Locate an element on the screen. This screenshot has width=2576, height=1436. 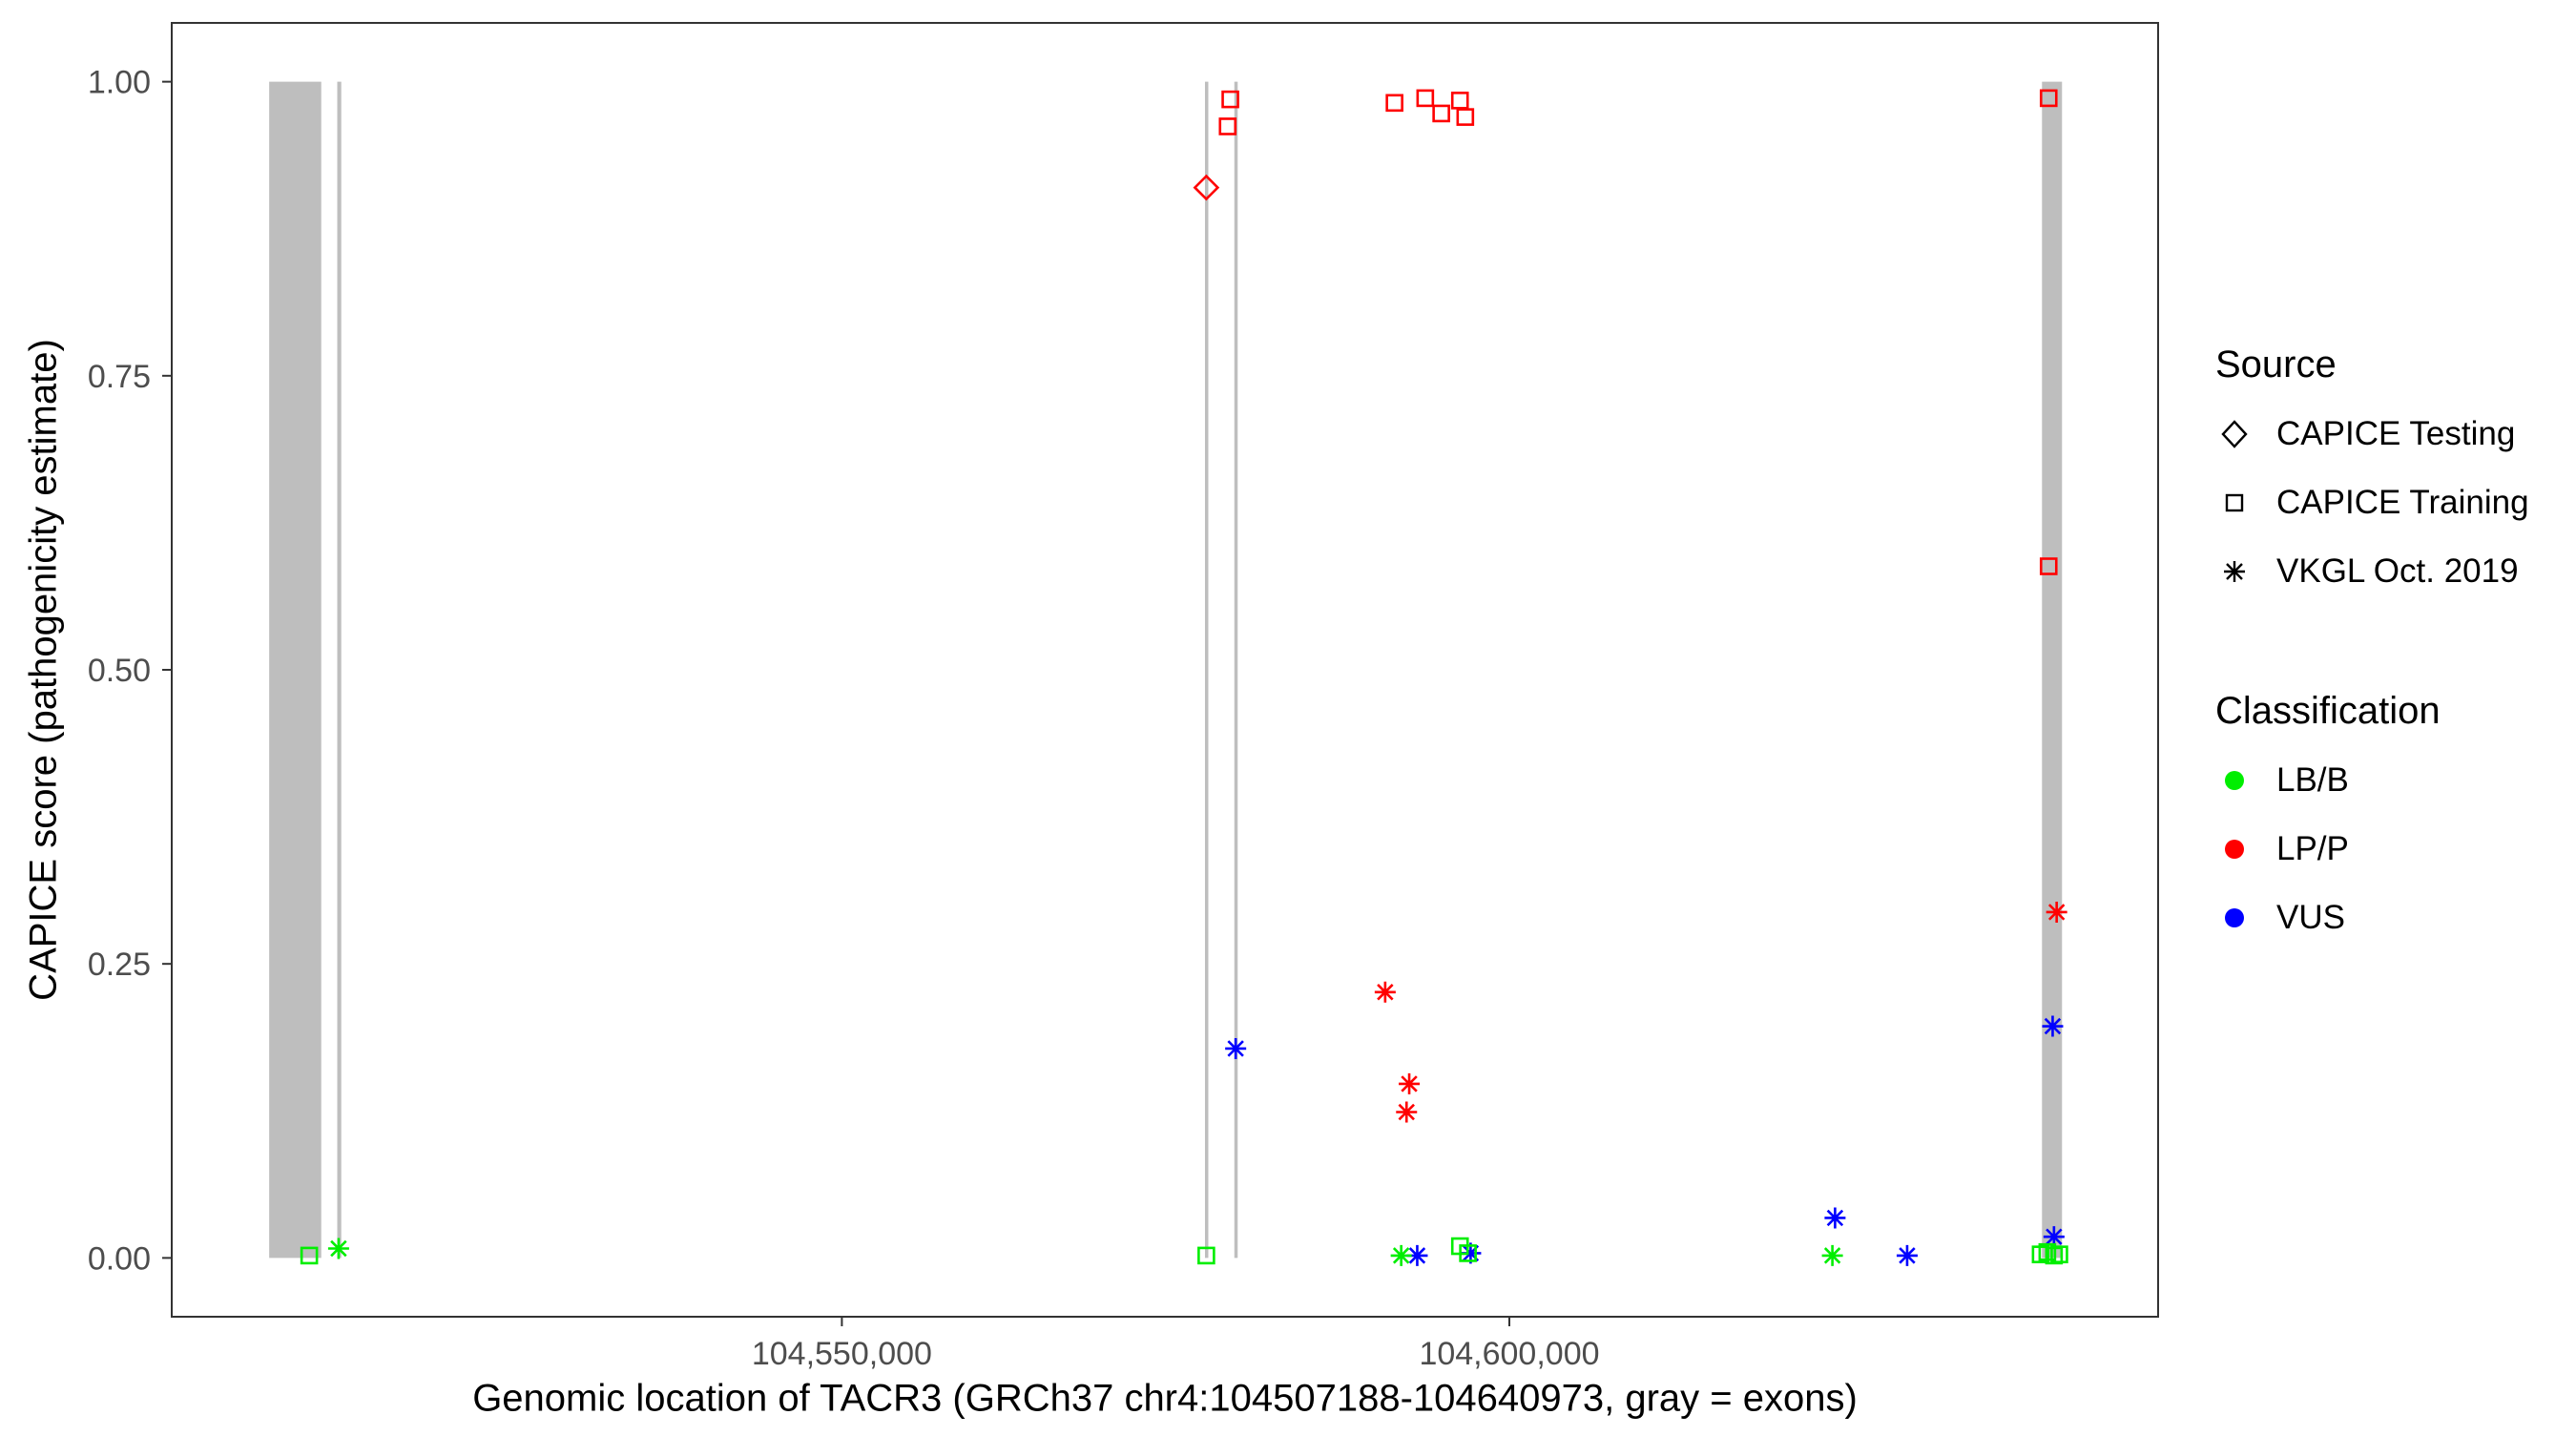
legend-item-capice-training: CAPICE Training is located at coordinates (2372, 502).